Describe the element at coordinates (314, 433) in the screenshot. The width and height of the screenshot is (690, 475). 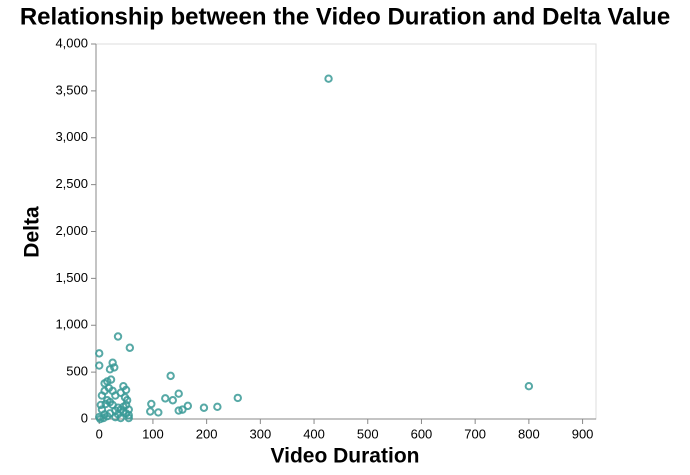
I see `x-tick-label: 400` at that location.